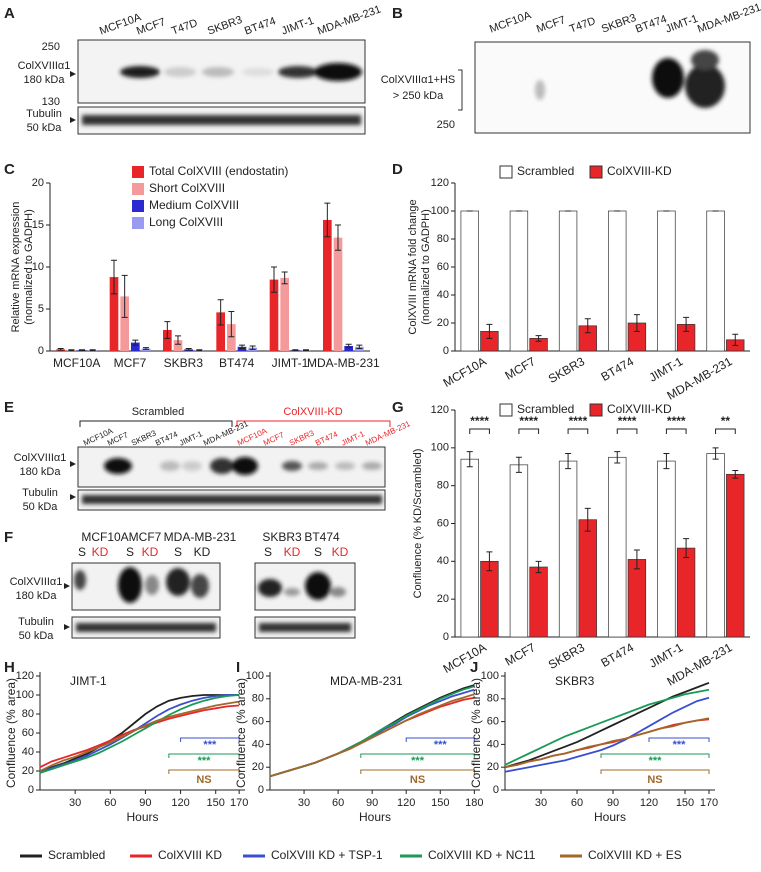 The width and height of the screenshot is (761, 872). I want to click on loading-label: Tubulin, so click(44, 114).